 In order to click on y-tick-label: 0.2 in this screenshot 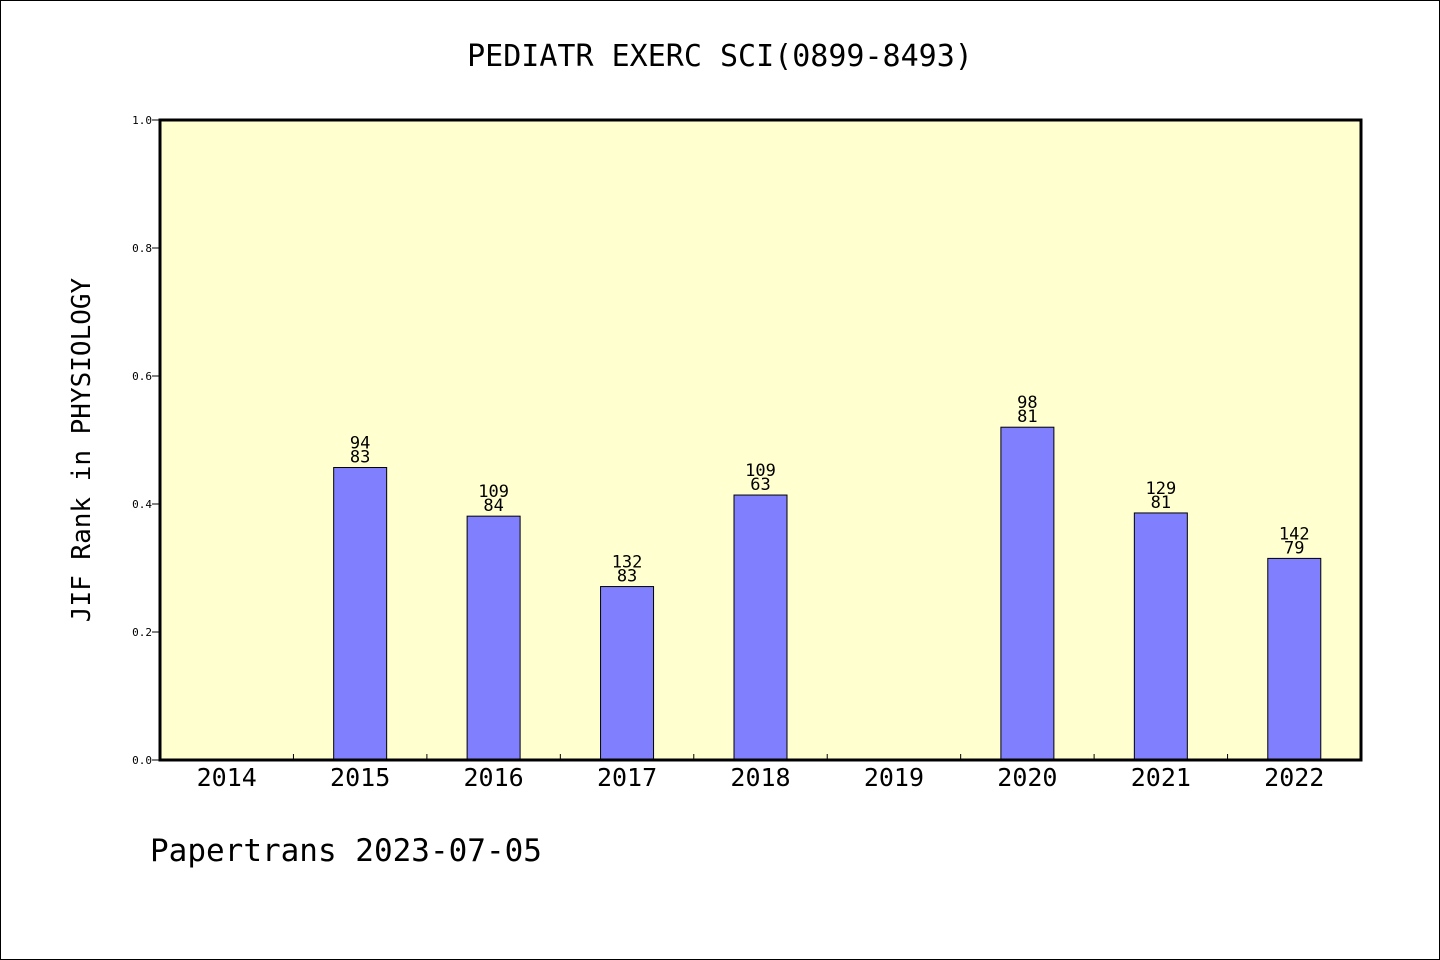, I will do `click(142, 632)`.